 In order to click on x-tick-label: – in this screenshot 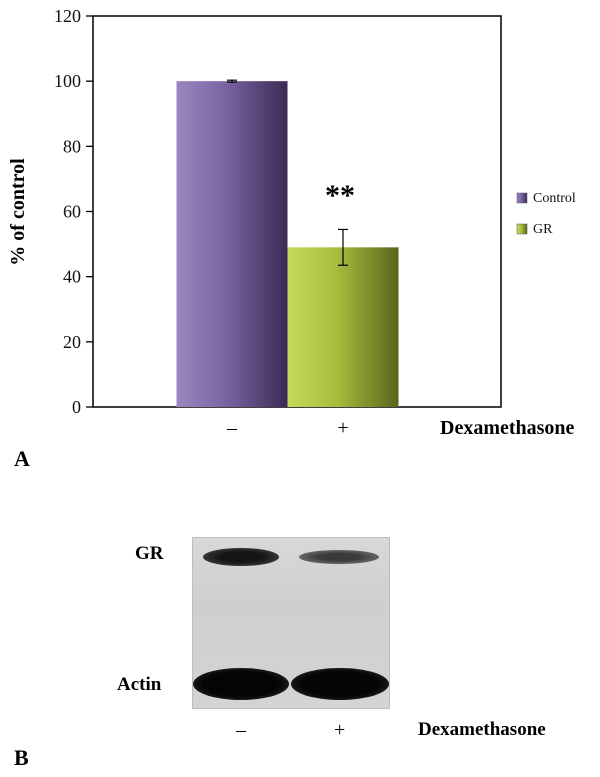, I will do `click(232, 428)`.